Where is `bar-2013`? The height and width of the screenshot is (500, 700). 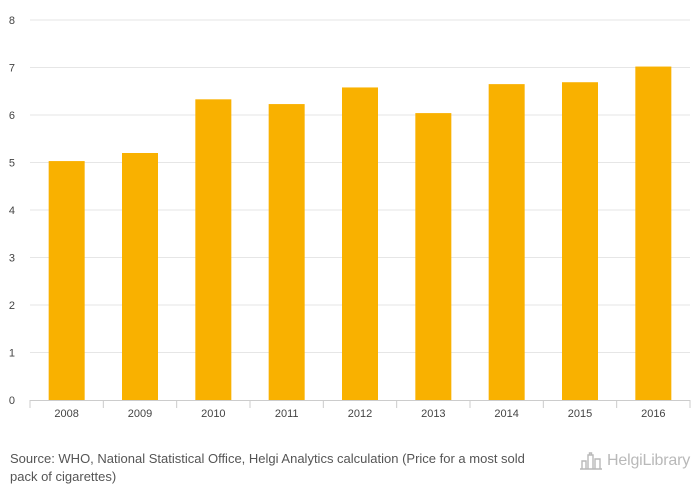
bar-2013 is located at coordinates (433, 256).